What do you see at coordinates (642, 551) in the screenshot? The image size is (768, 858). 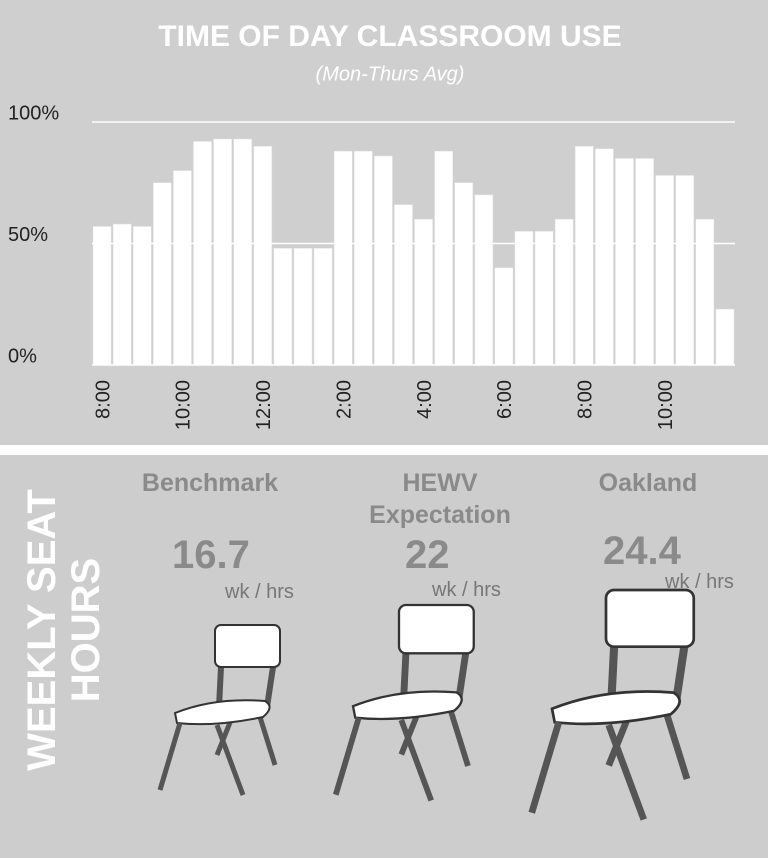 I see `item-value: 24.4` at bounding box center [642, 551].